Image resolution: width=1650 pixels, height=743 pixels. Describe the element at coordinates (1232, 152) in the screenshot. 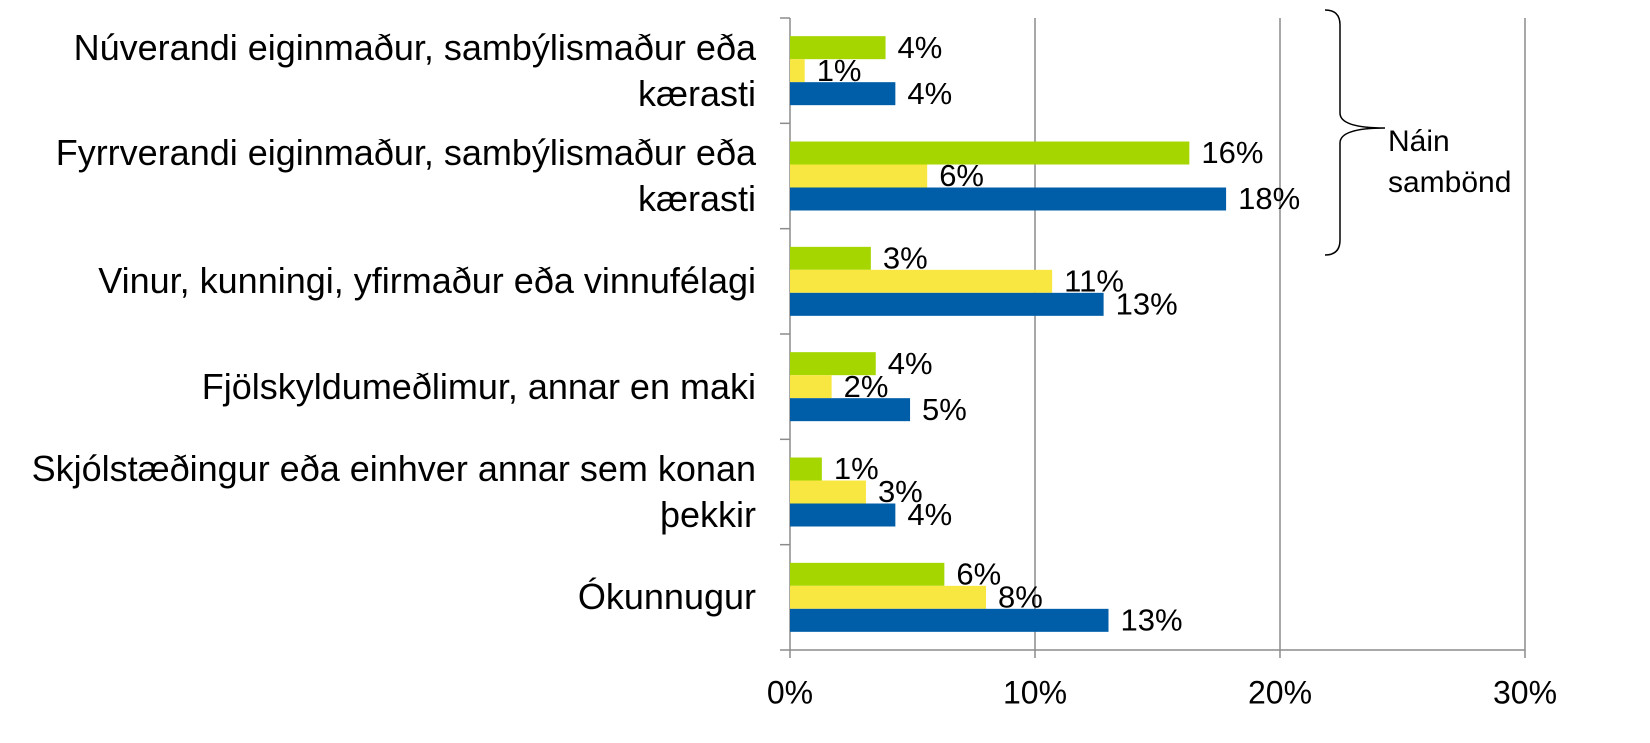

I see `data-label: 16%` at that location.